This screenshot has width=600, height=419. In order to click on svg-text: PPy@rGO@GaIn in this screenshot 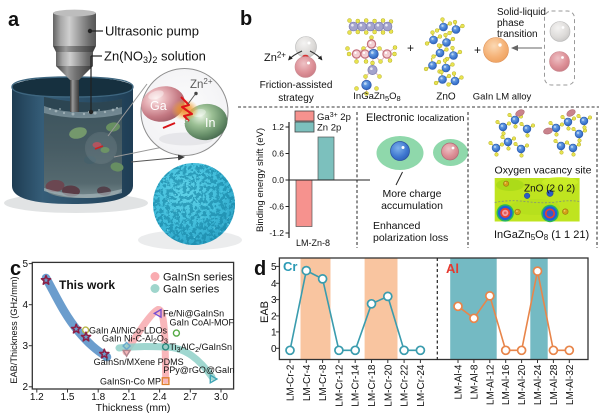, I will do `click(198, 370)`.